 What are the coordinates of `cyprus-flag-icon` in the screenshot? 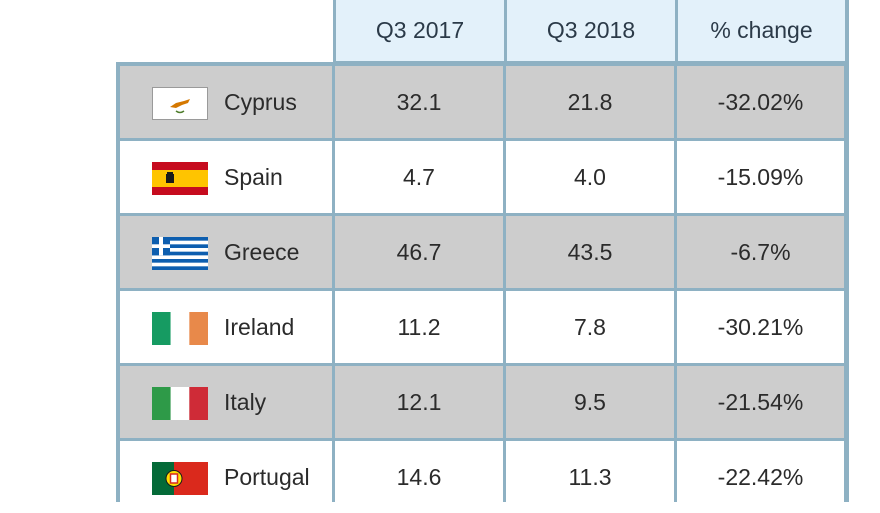 It's located at (180, 103).